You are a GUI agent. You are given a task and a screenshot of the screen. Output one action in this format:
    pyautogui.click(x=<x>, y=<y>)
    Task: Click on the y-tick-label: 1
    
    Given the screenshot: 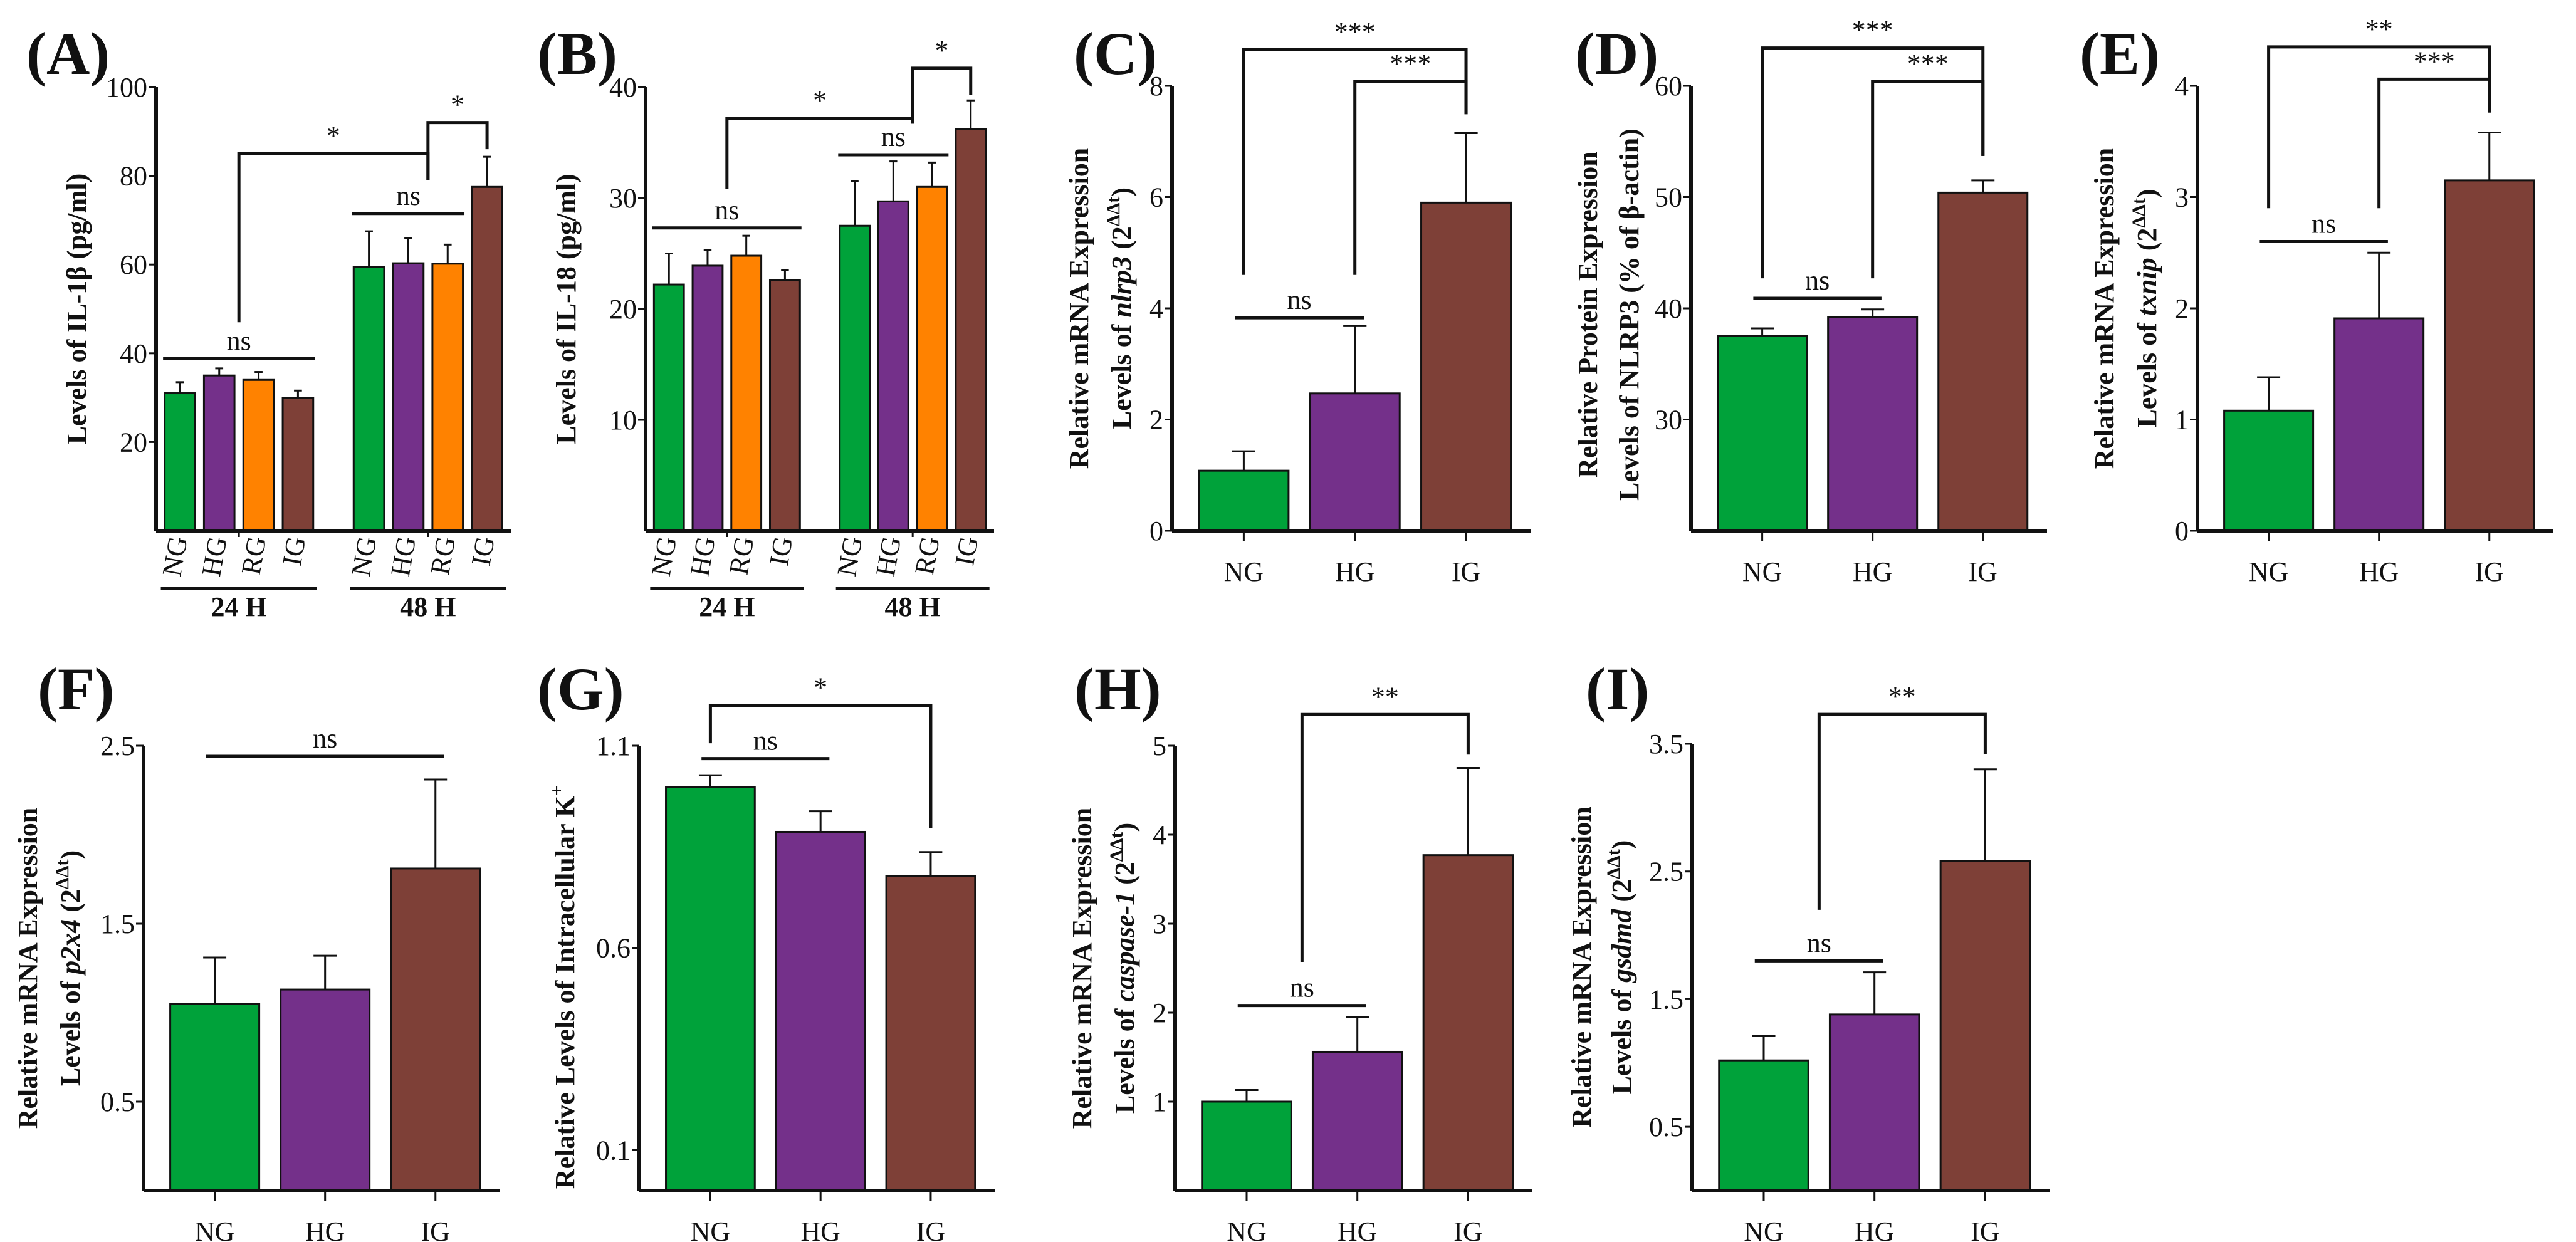 What is the action you would take?
    pyautogui.click(x=1159, y=1102)
    